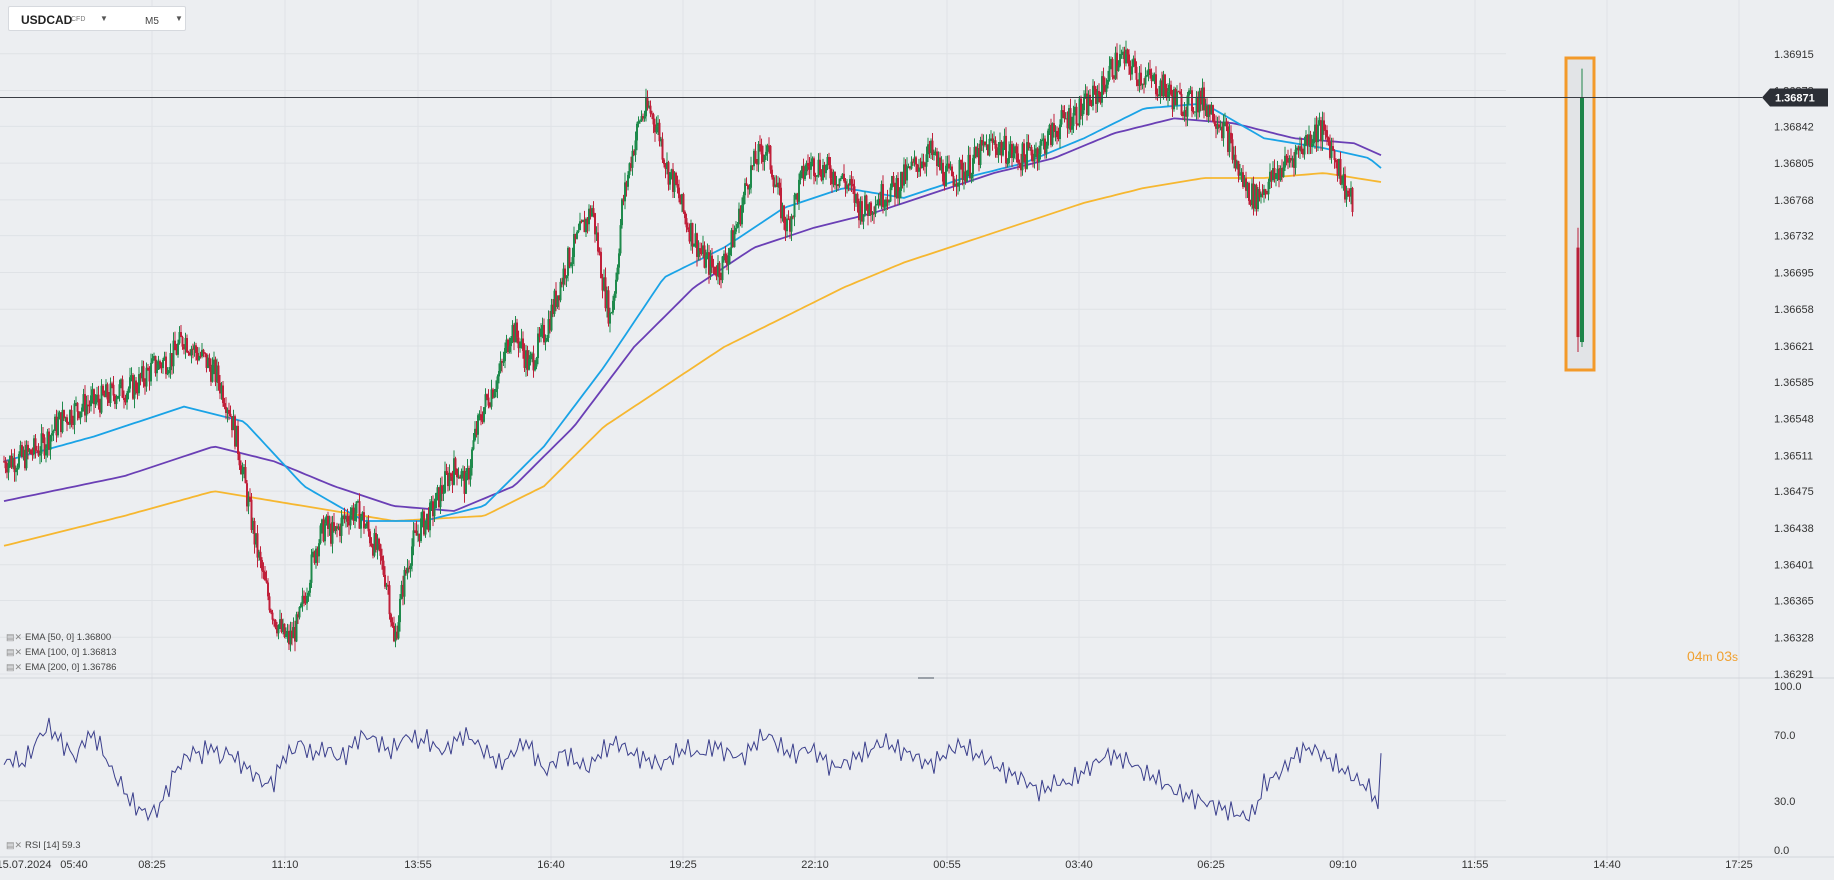 The height and width of the screenshot is (880, 1834). What do you see at coordinates (1794, 675) in the screenshot?
I see `price-tick-label: 1.36291` at bounding box center [1794, 675].